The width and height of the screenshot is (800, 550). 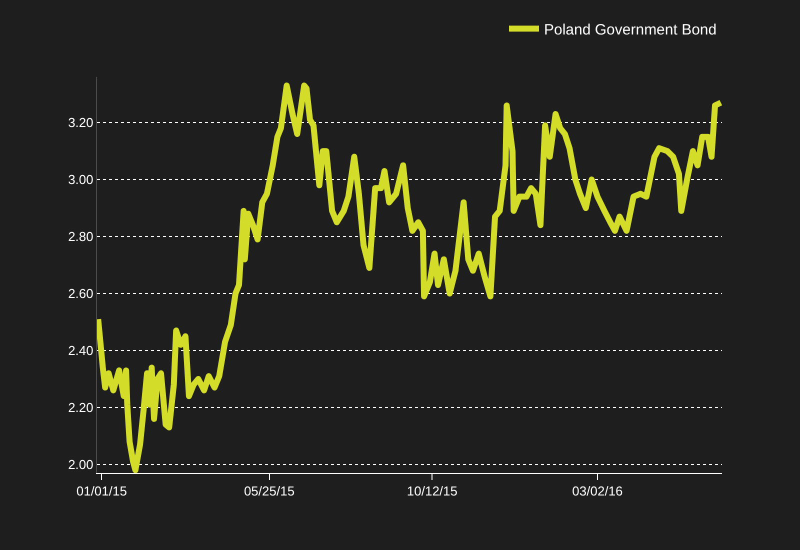 What do you see at coordinates (630, 29) in the screenshot?
I see `legend-label: Poland Government Bond` at bounding box center [630, 29].